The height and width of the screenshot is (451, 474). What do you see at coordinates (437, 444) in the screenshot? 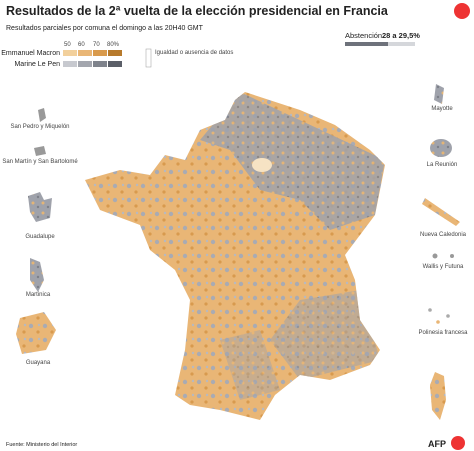
I see `footer-logo: AFP` at bounding box center [437, 444].